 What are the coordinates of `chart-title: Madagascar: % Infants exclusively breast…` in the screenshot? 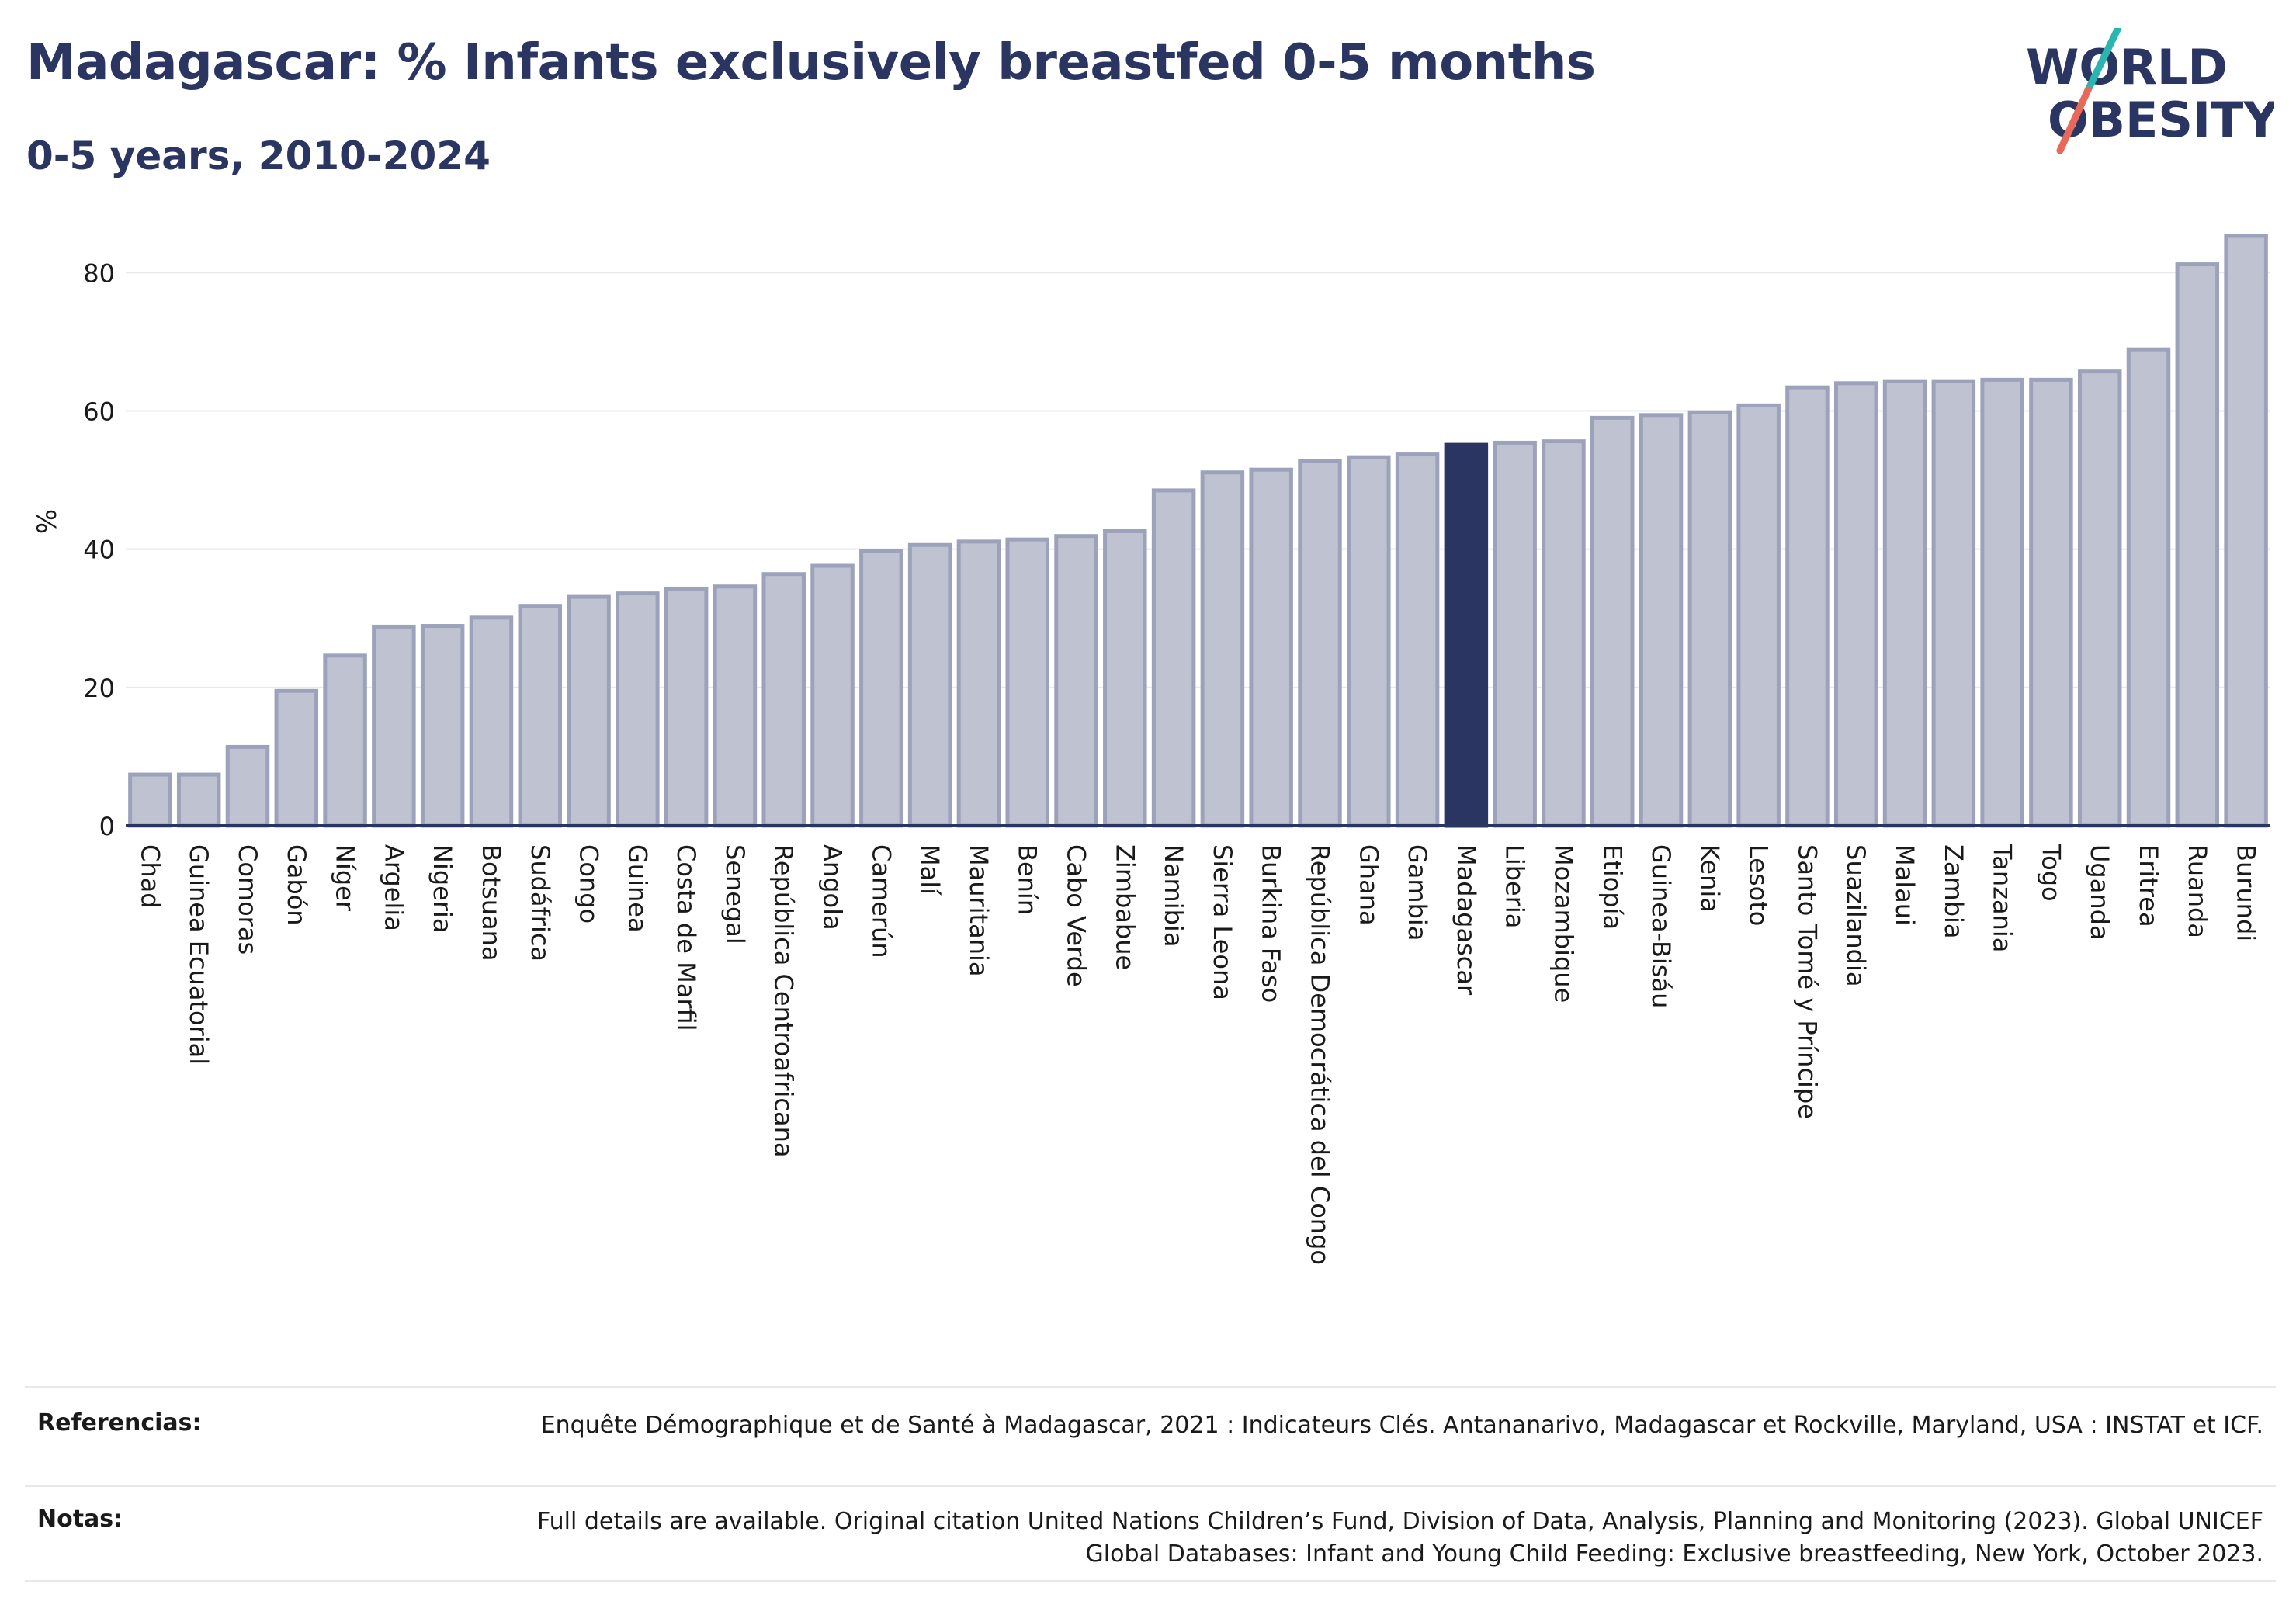 It's located at (811, 63).